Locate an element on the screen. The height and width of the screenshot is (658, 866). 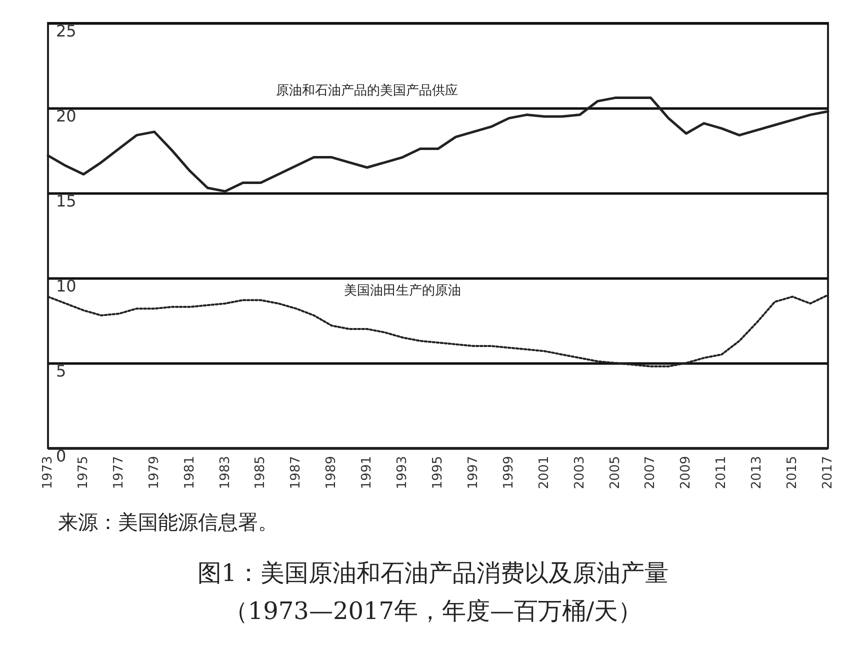
y-tick-label: 15 is located at coordinates (66, 201).